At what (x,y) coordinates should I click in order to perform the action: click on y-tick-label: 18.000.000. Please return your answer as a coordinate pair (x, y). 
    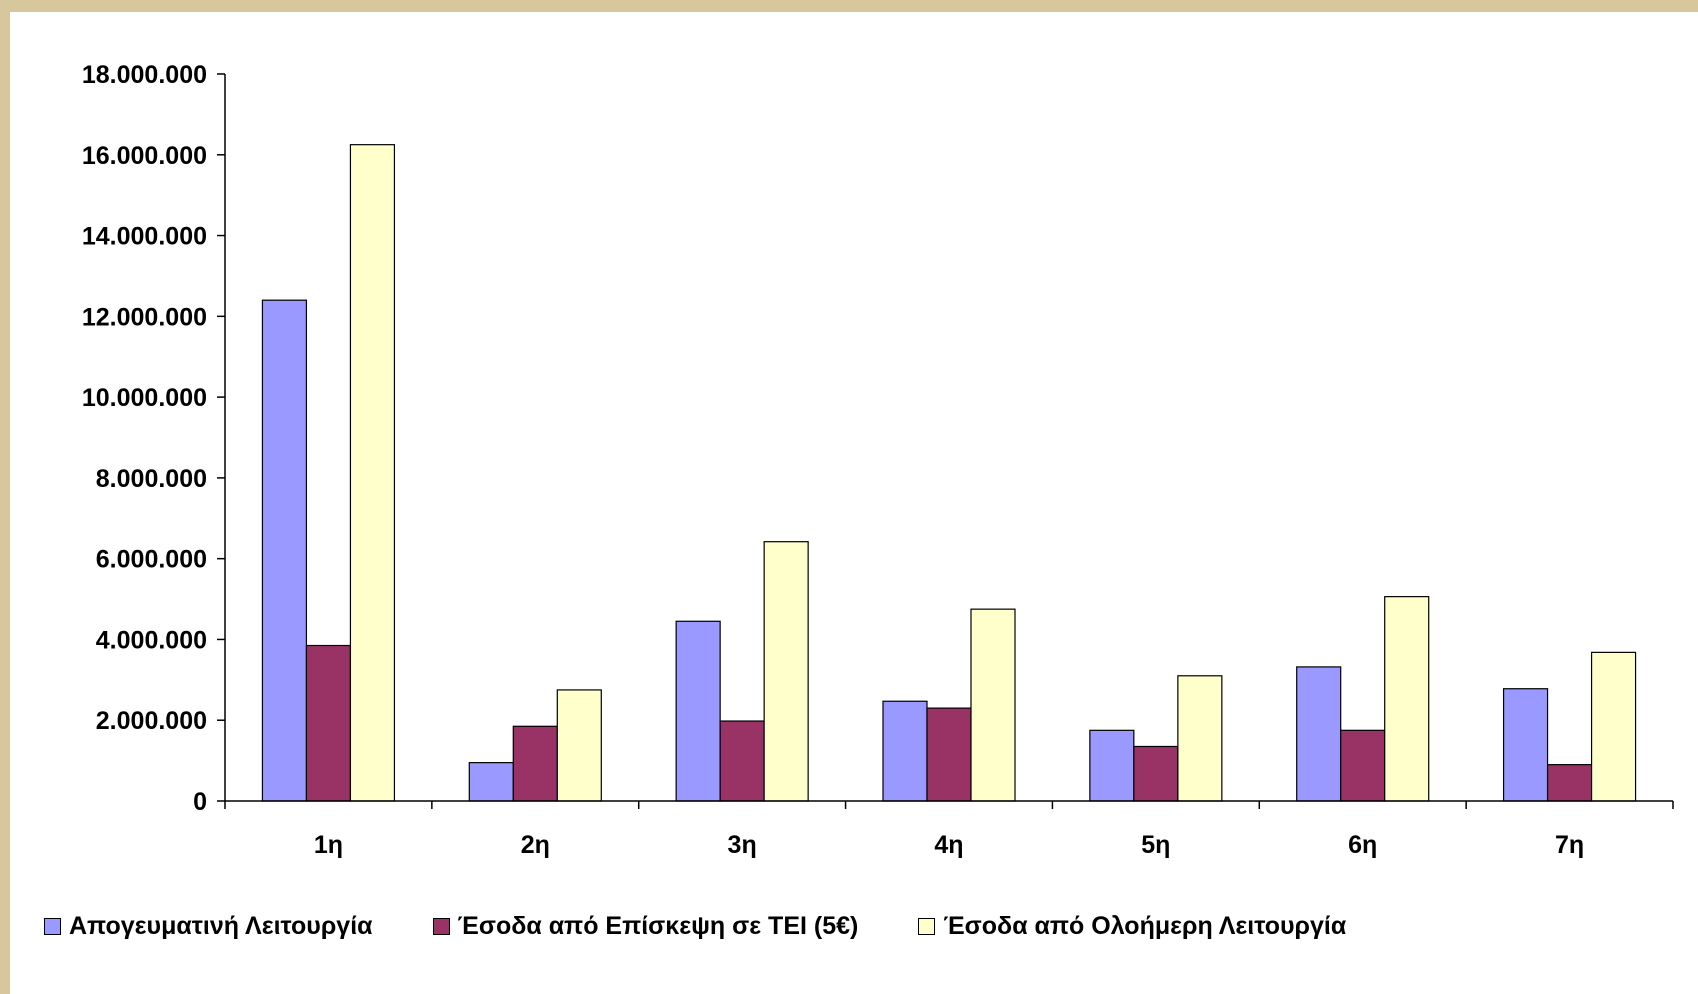
    Looking at the image, I should click on (144, 75).